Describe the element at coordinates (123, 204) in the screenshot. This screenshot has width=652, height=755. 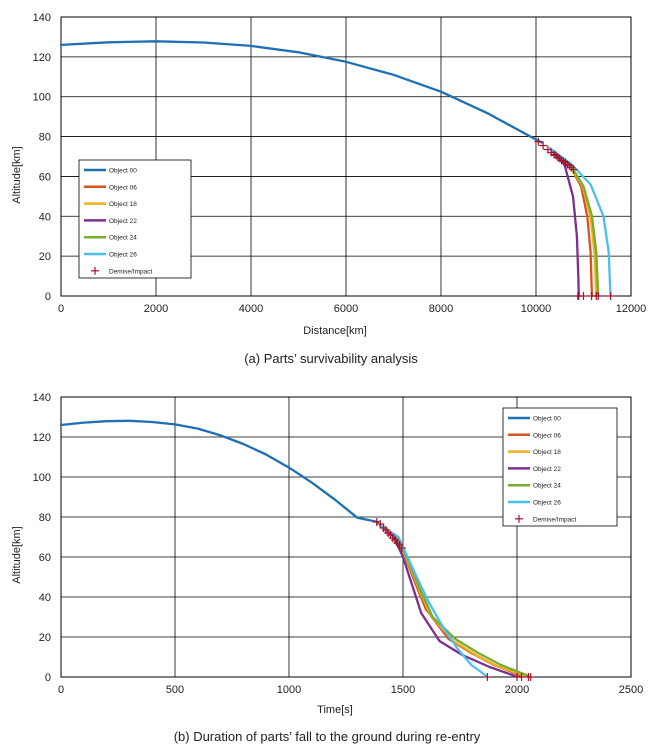
I see `chart-a-legend-label: Object 18` at that location.